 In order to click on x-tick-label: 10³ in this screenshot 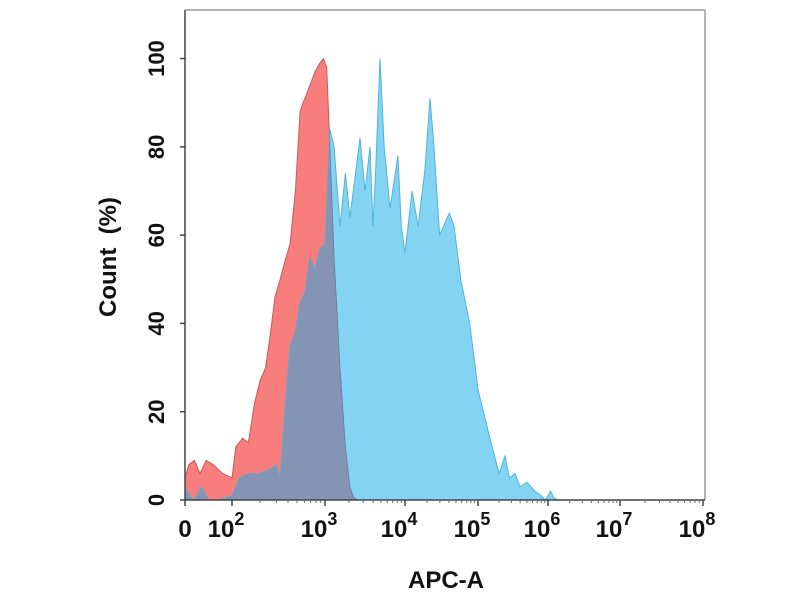, I will do `click(319, 526)`.